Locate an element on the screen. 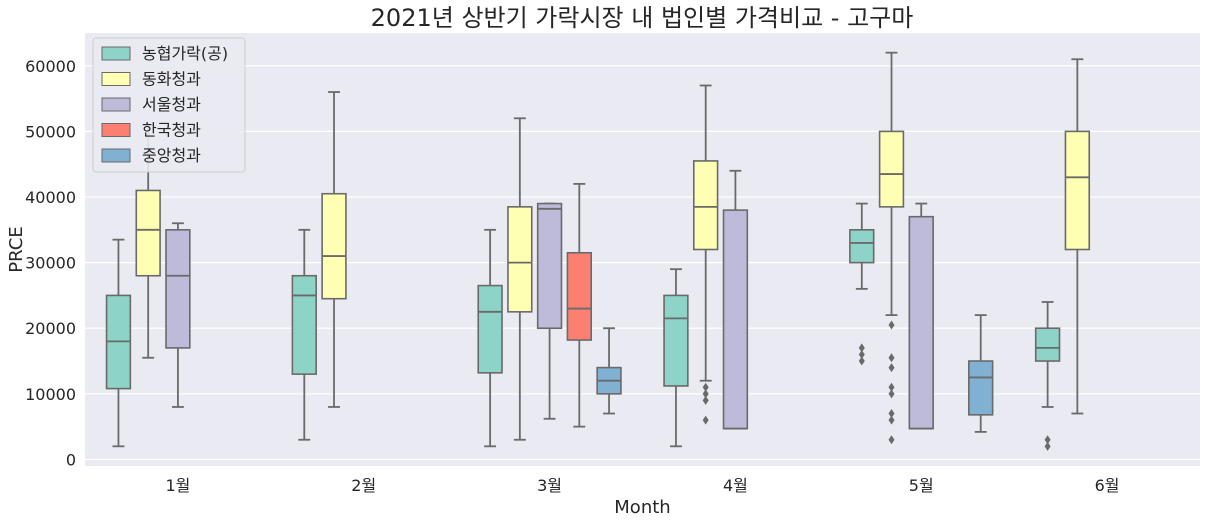 The width and height of the screenshot is (1207, 522). box-서울청과-4월 is located at coordinates (736, 300).